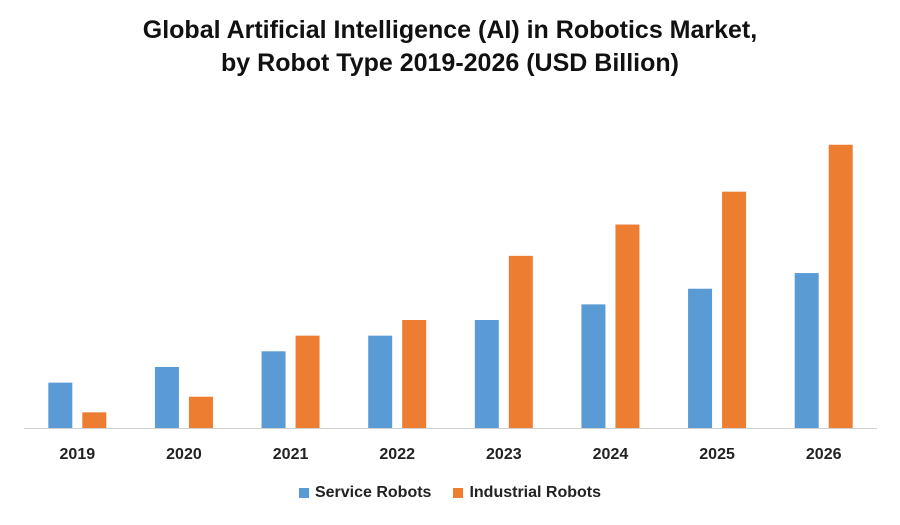  Describe the element at coordinates (504, 454) in the screenshot. I see `x-tick-label-2023: 2023` at that location.